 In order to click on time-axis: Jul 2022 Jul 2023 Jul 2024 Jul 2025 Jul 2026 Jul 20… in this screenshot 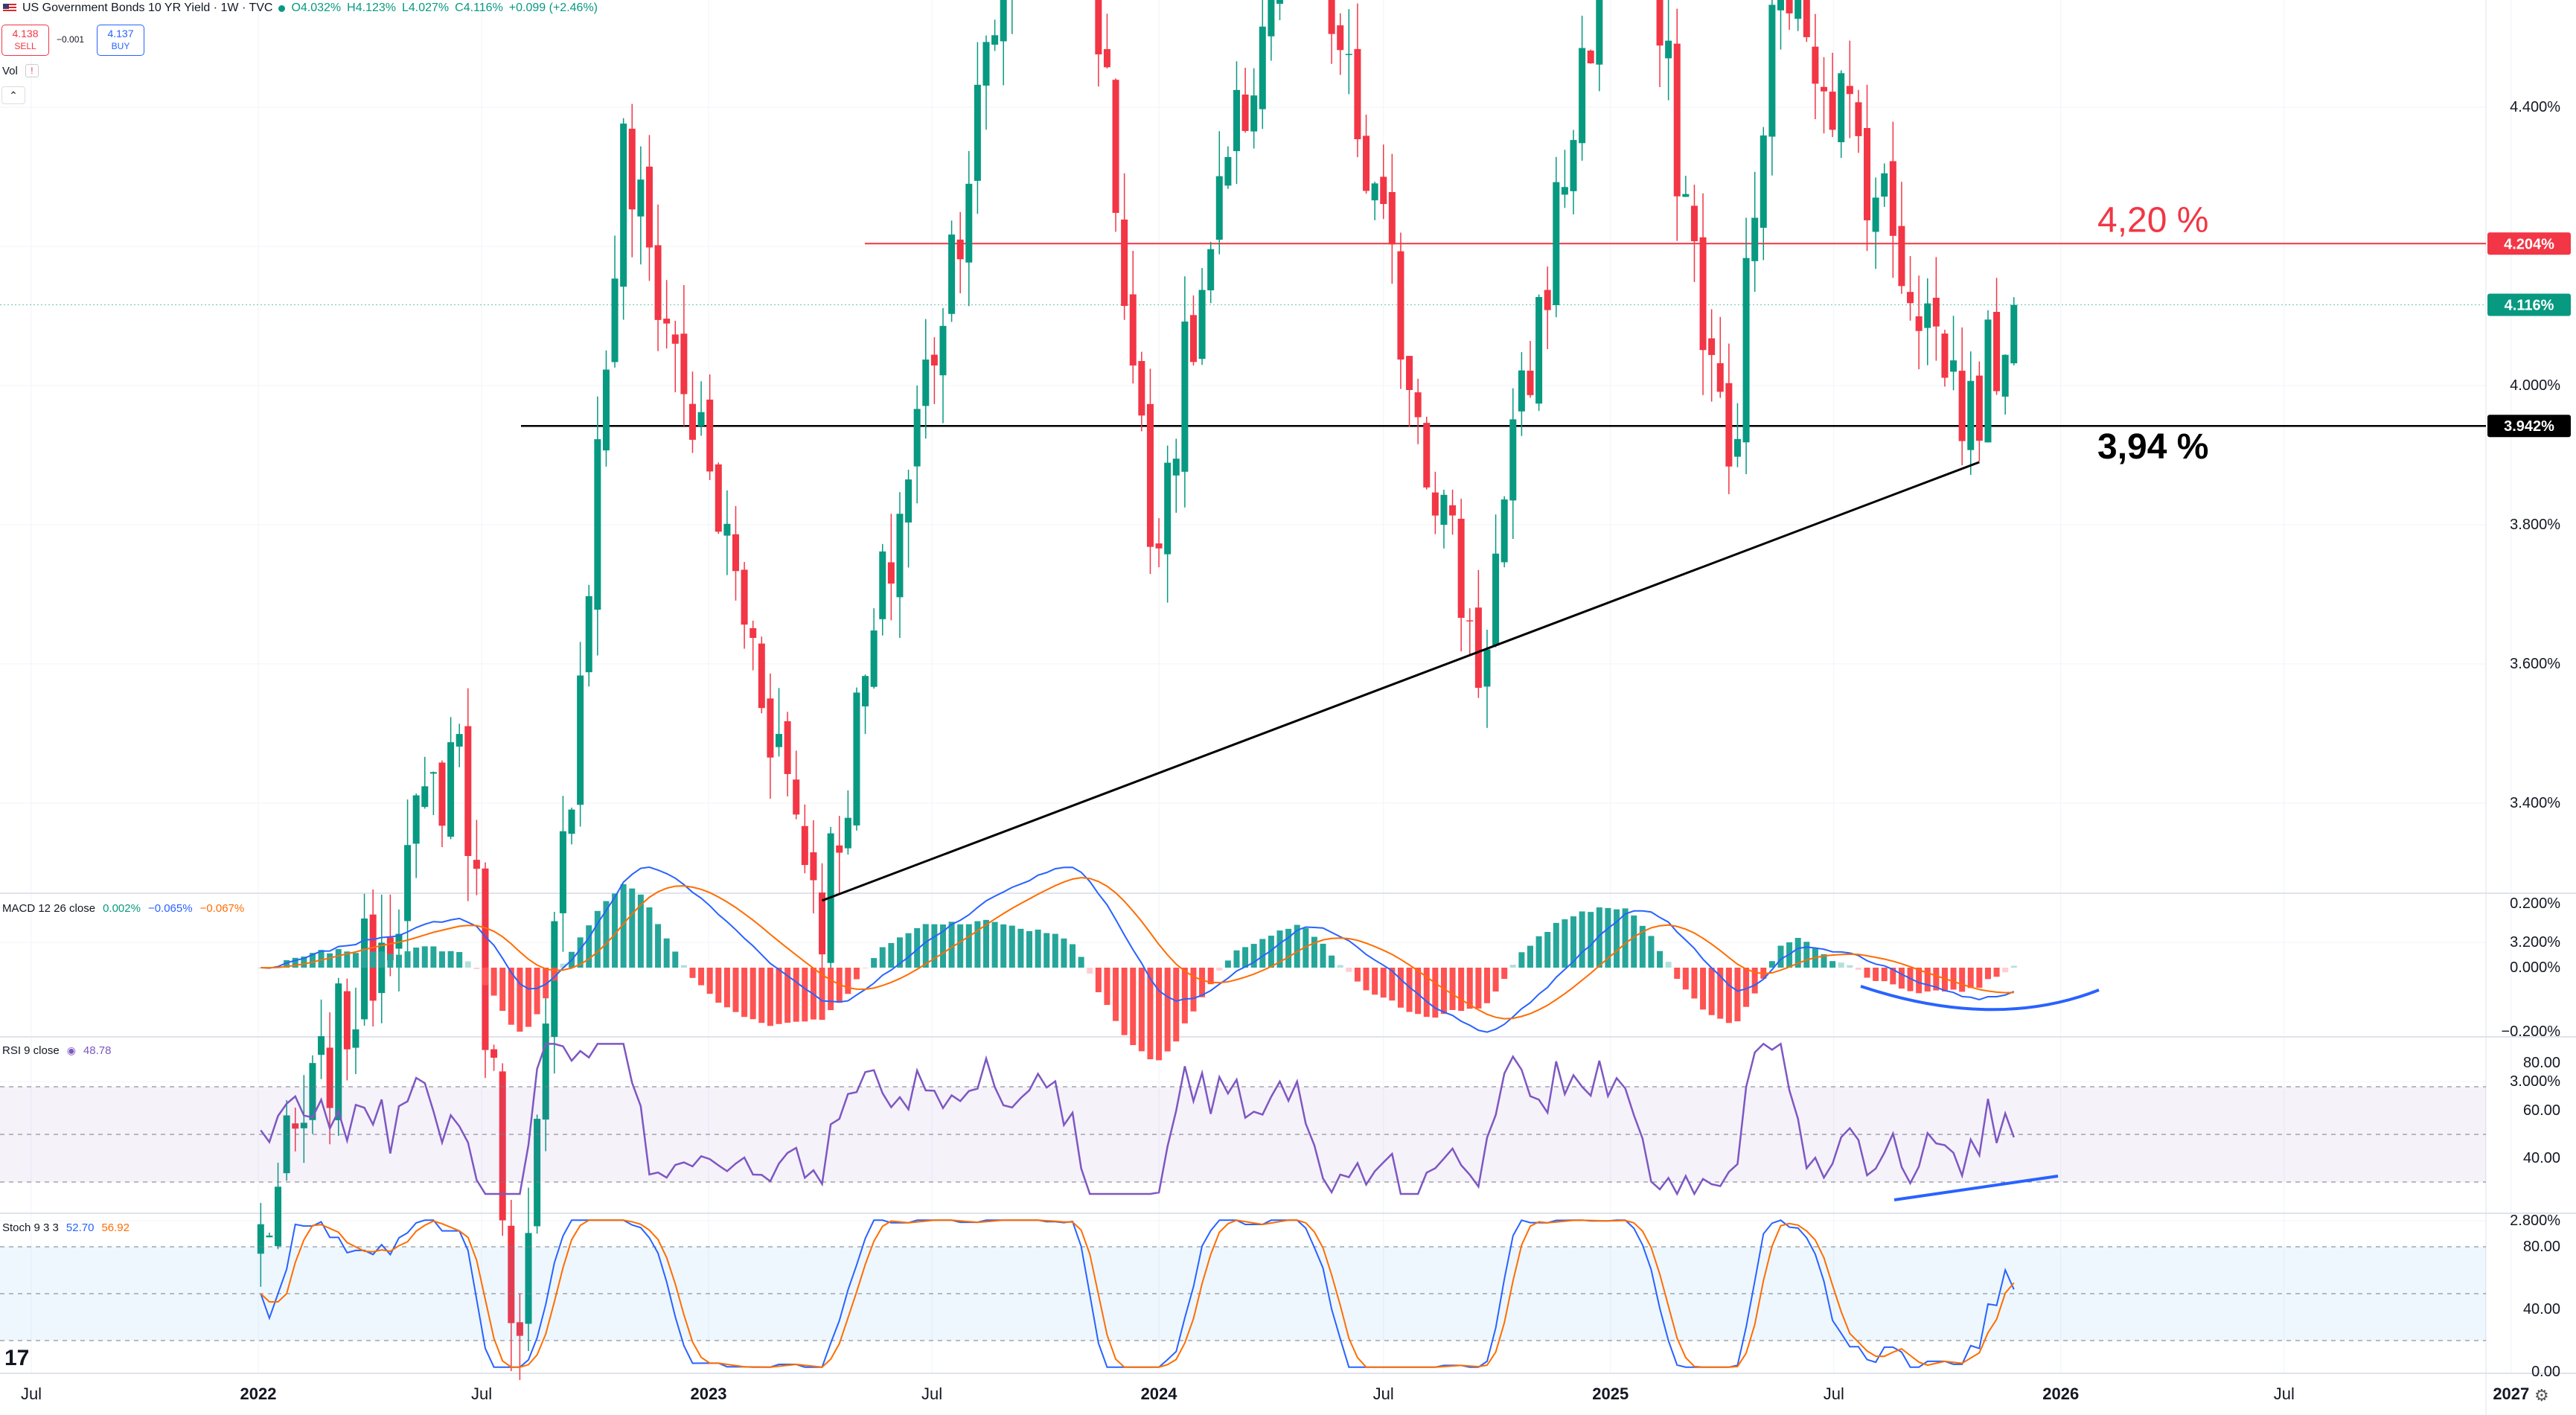, I will do `click(1275, 1393)`.